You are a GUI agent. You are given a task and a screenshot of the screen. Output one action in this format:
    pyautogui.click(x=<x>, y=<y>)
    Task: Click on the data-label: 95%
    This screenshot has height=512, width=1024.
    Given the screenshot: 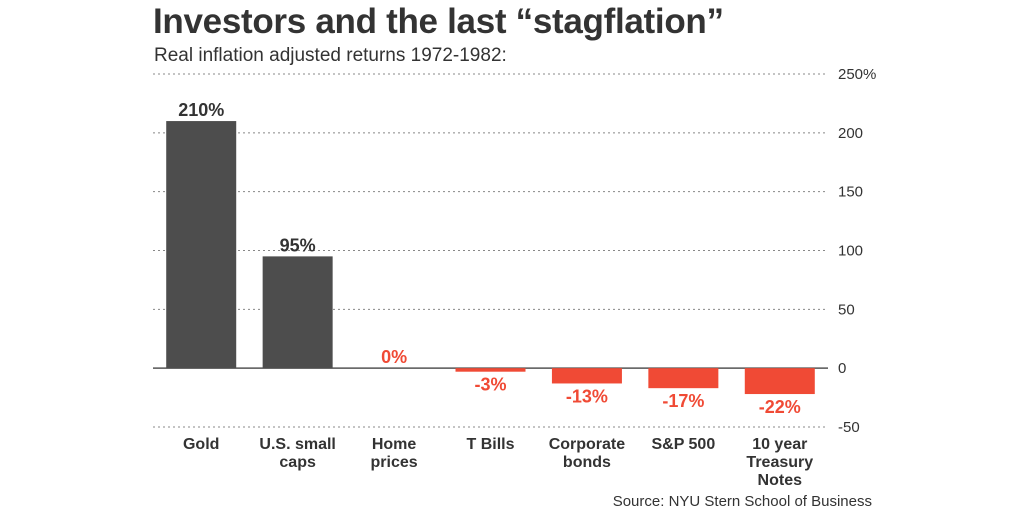 What is the action you would take?
    pyautogui.click(x=298, y=245)
    